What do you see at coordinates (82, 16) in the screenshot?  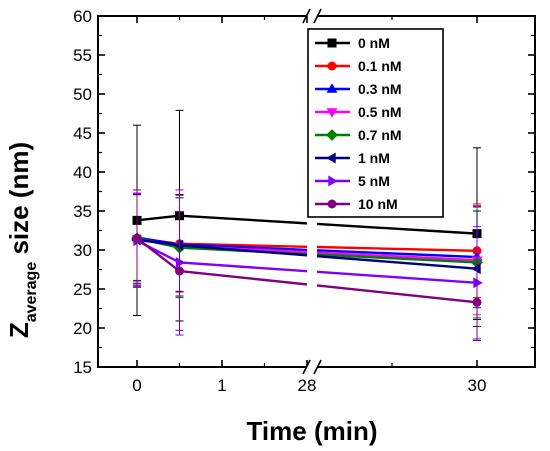 I see `y-tick-label: 60` at bounding box center [82, 16].